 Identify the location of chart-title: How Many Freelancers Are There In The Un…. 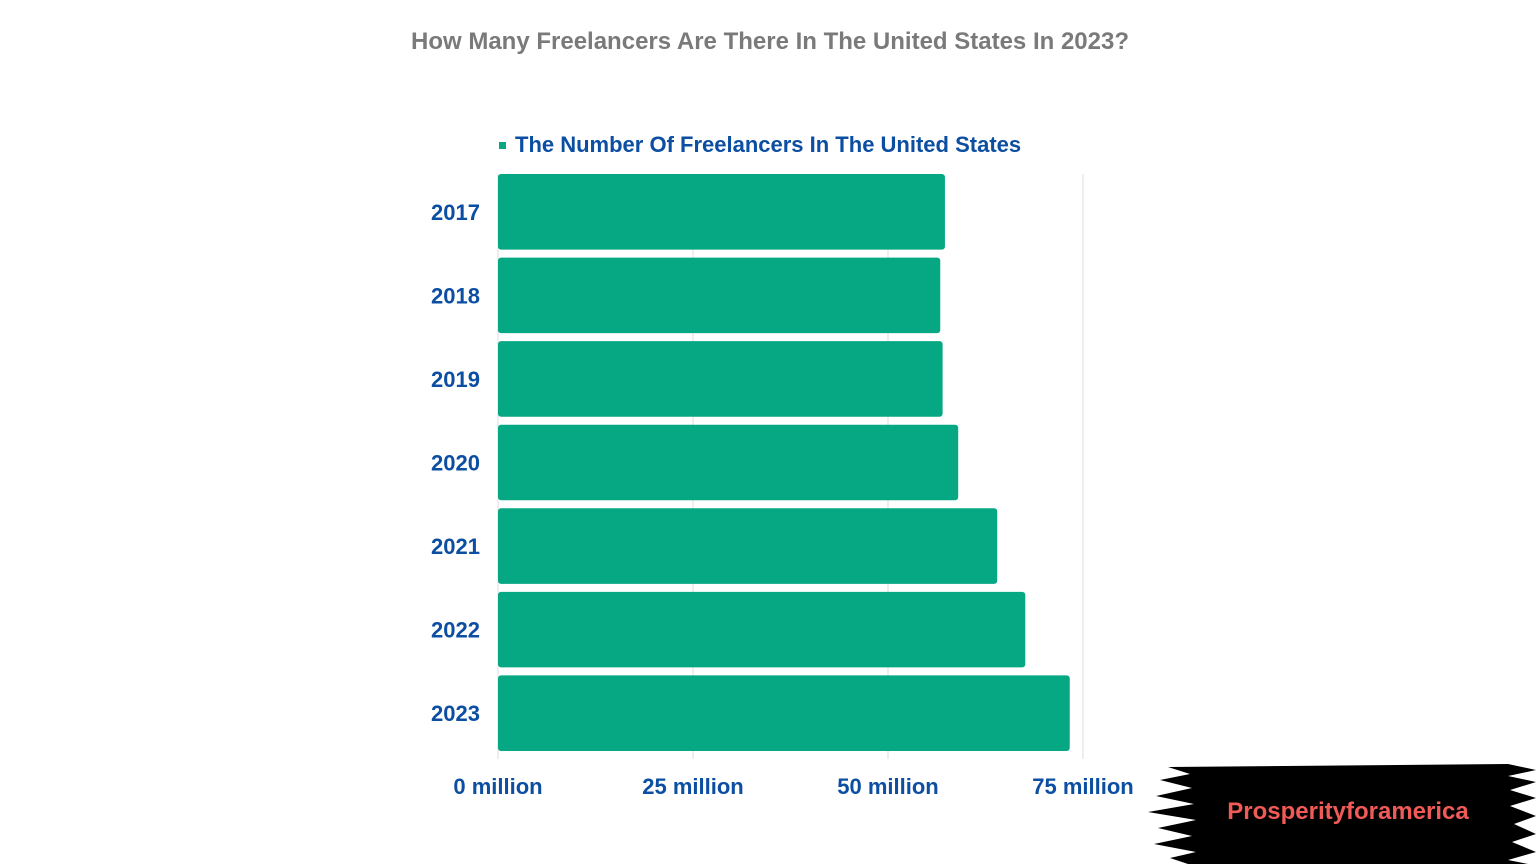
(770, 41).